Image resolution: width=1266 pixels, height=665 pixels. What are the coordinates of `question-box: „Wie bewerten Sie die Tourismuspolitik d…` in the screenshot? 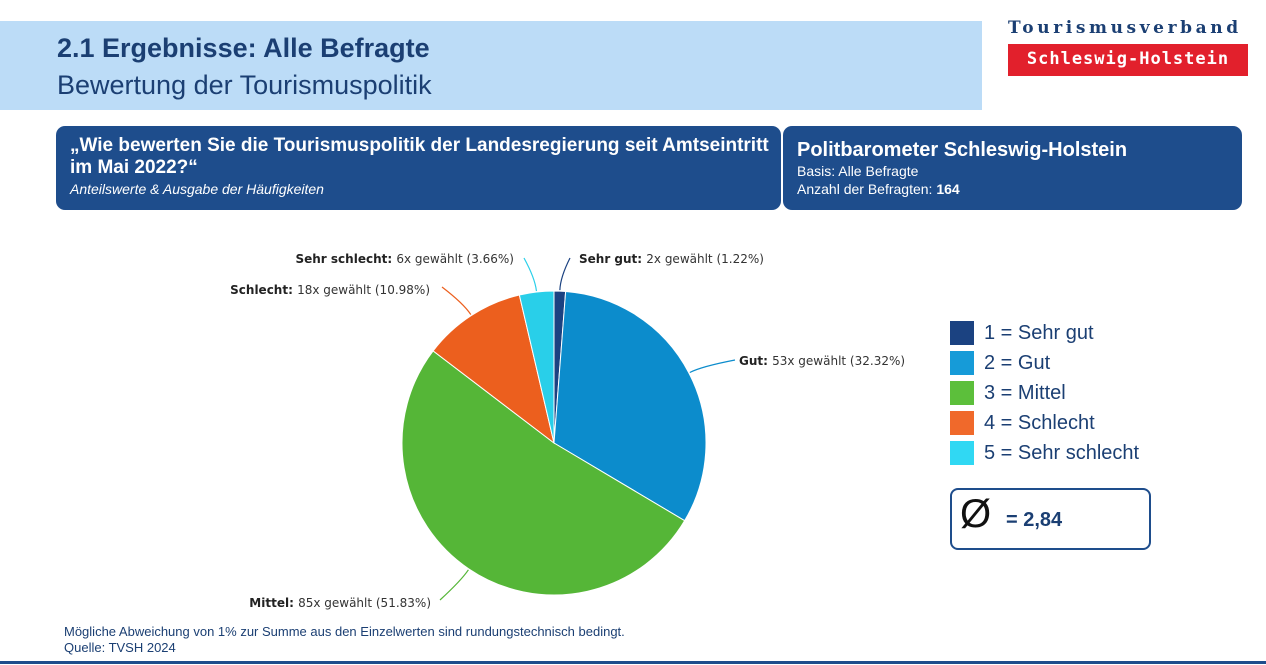 It's located at (418, 168).